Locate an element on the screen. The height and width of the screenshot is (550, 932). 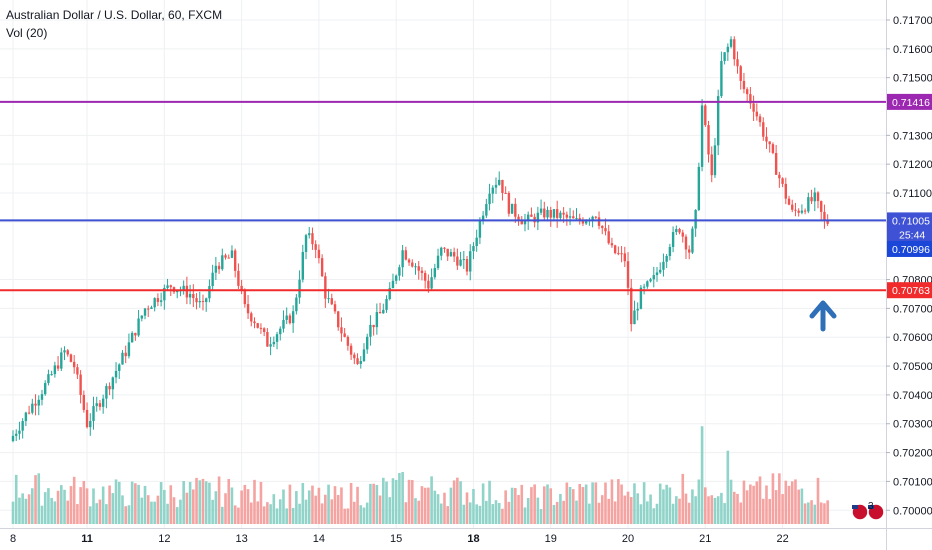
y-tick-label: 0.70400 is located at coordinates (912, 396).